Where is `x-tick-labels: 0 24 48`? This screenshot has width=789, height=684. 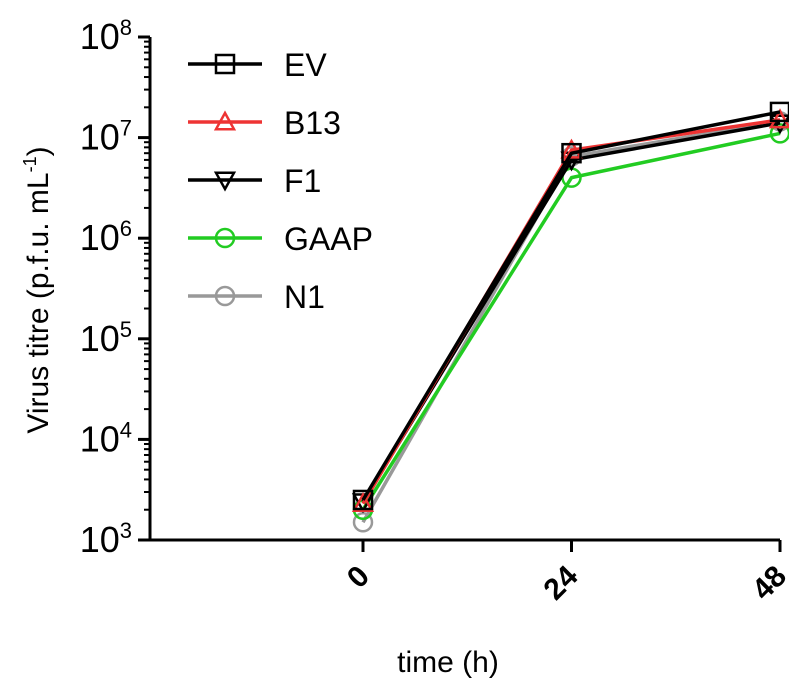 x-tick-labels: 0 24 48 is located at coordinates (565, 582).